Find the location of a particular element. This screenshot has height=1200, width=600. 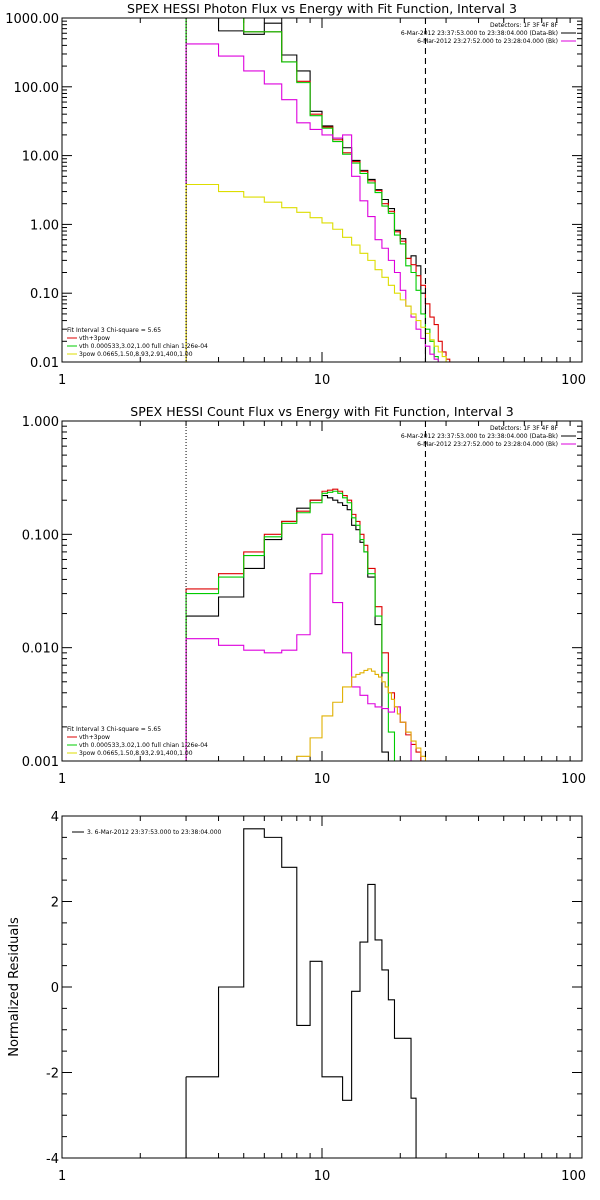

y-tick-label: 10.00 is located at coordinates (40, 157).